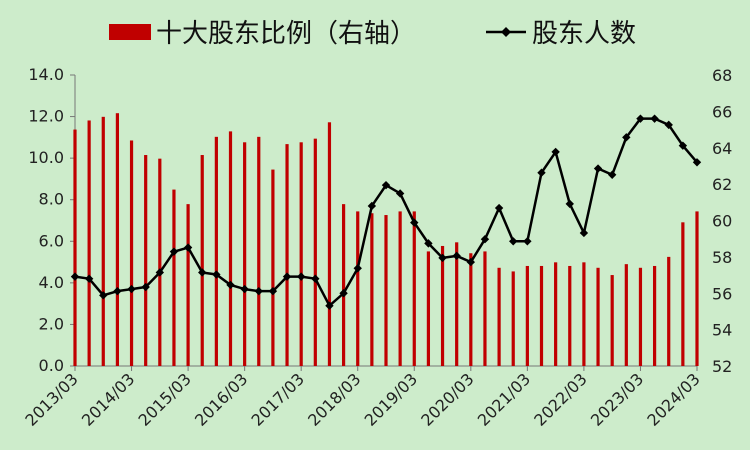  I want to click on left-tick-label: 4.0, so click(51, 282).